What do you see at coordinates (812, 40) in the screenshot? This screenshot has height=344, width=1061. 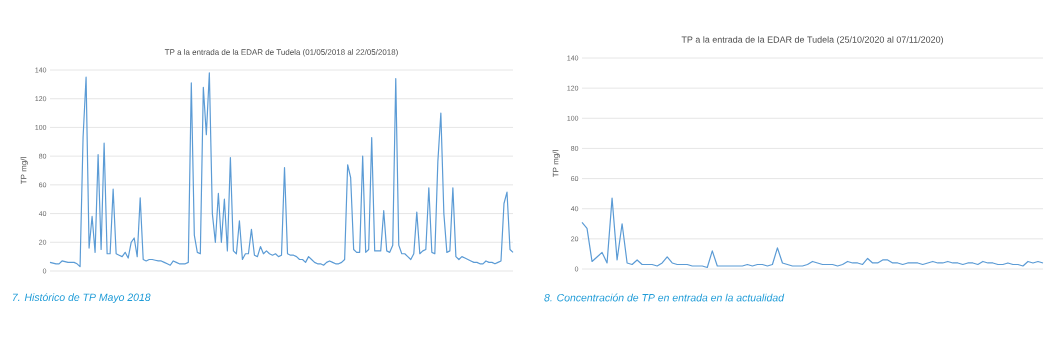 I see `chart-title: TP a la entrada de la EDAR de Tudela (25/10/2020 al 07/11/2020)` at bounding box center [812, 40].